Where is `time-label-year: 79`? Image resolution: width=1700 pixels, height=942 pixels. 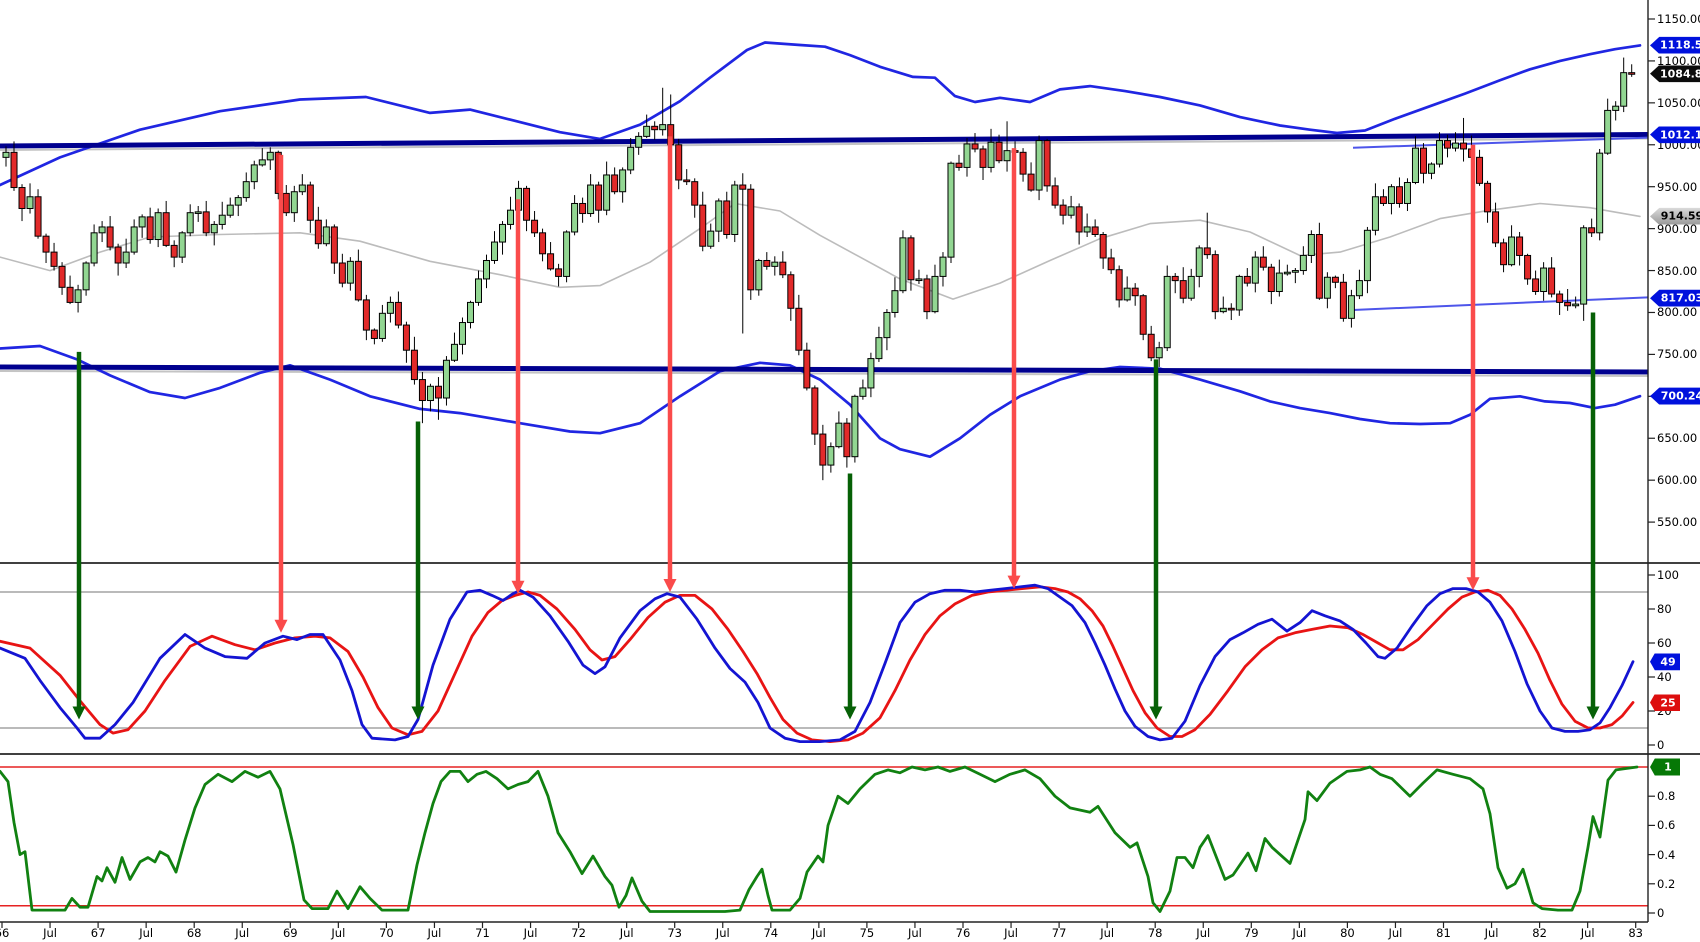 time-label-year: 79 is located at coordinates (1251, 933).